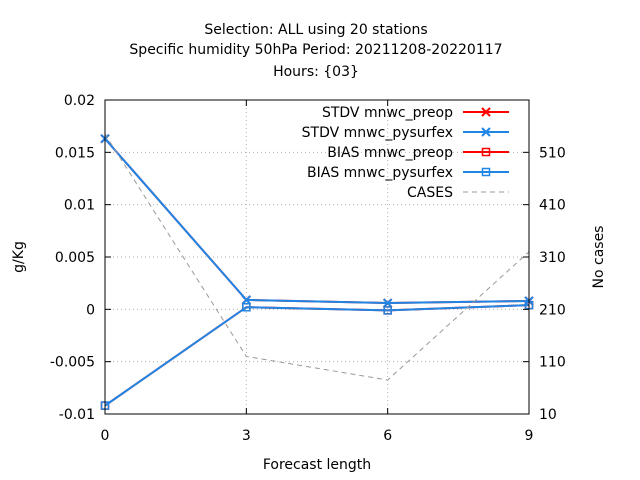 This screenshot has height=480, width=640. Describe the element at coordinates (529, 436) in the screenshot. I see `x-tick-label: 9` at that location.